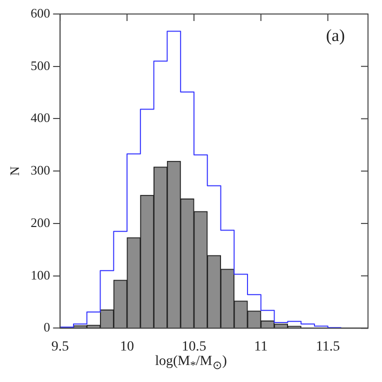  I want to click on annotation: (a), so click(335, 36).